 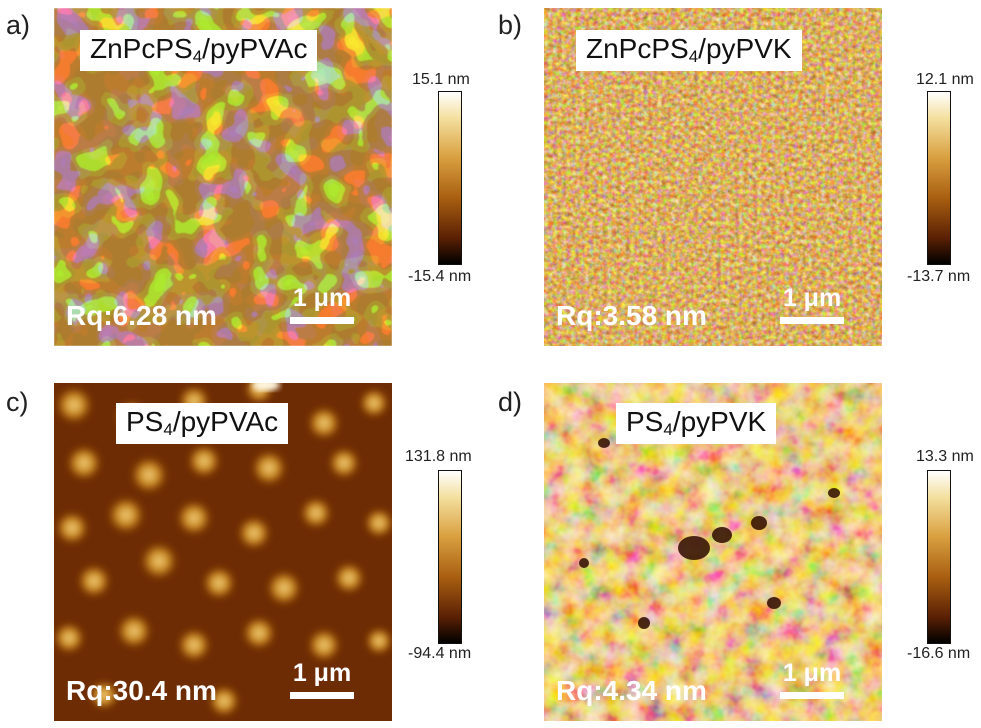 What do you see at coordinates (689, 50) in the screenshot?
I see `panel-b-title: ZnPcPS4/pyPVK` at bounding box center [689, 50].